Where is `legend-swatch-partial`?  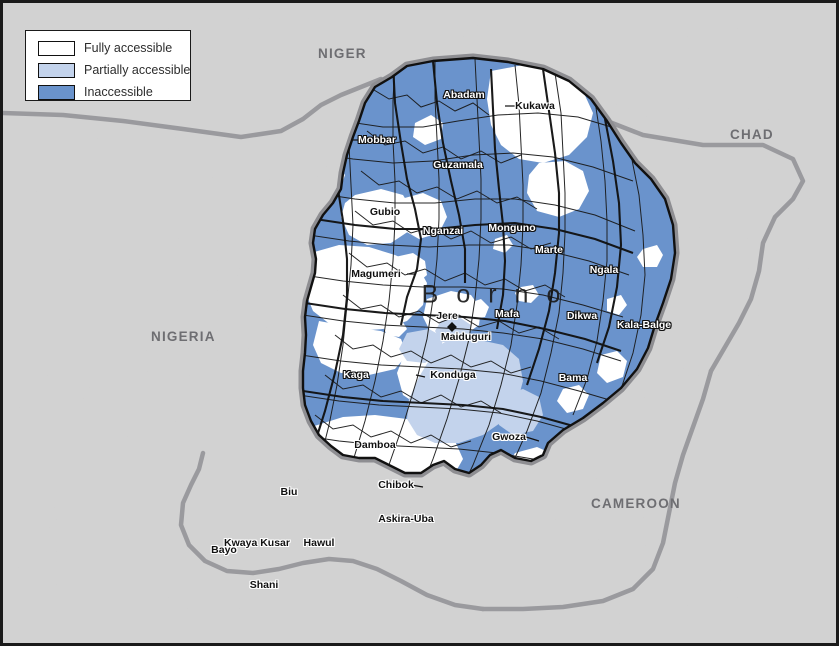 legend-swatch-partial is located at coordinates (56, 70).